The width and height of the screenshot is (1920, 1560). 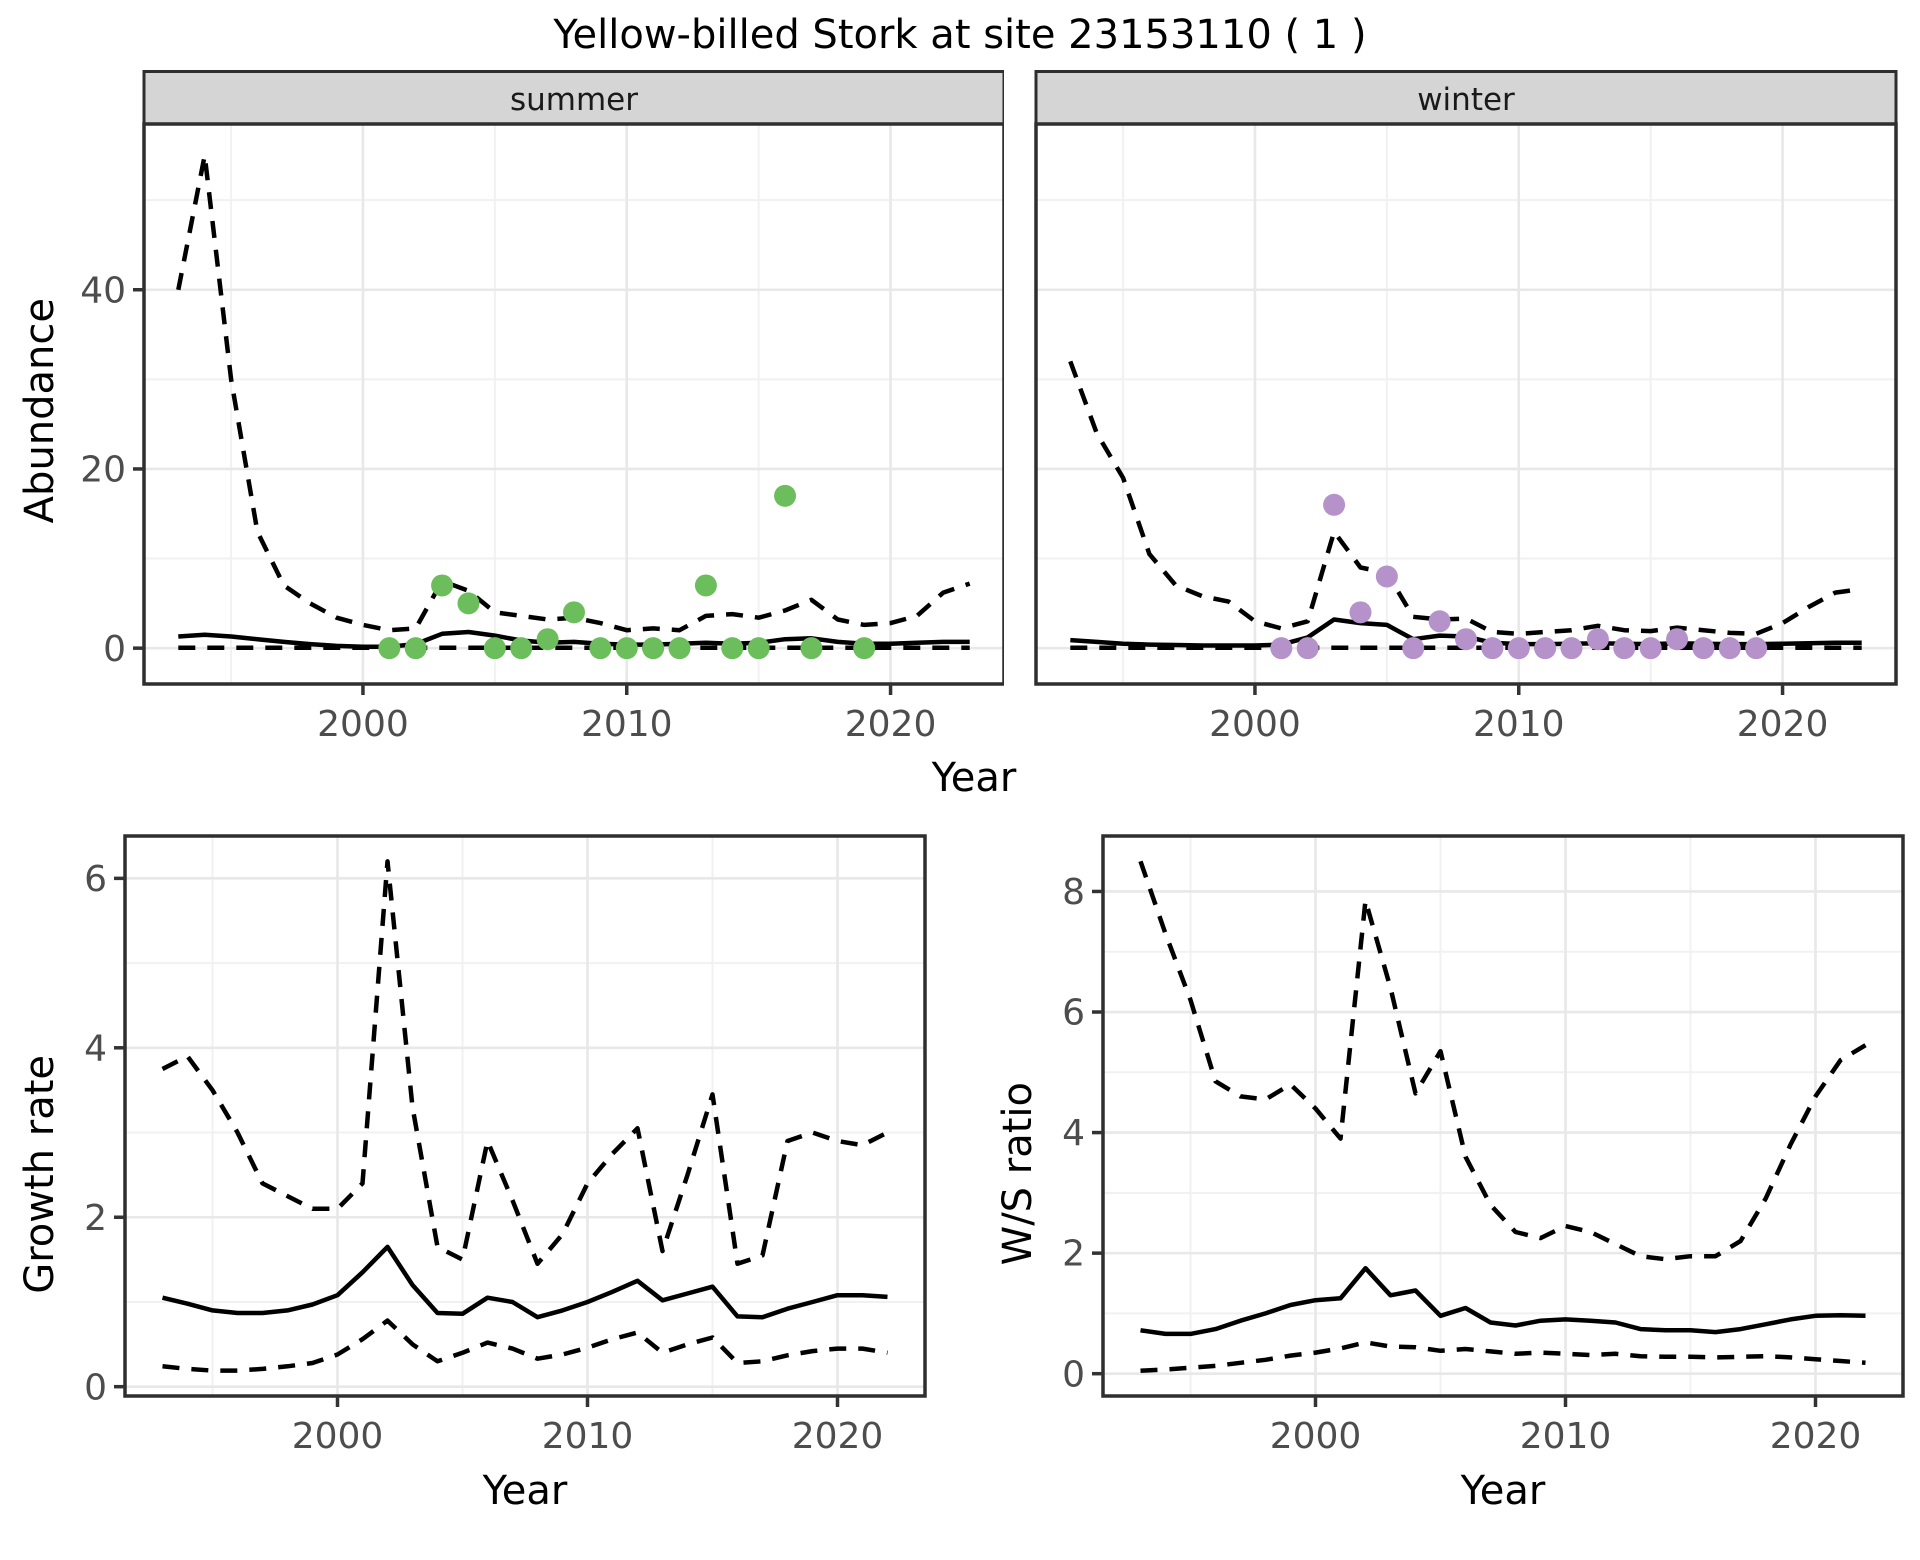 What do you see at coordinates (574, 639) in the screenshot?
I see `abundance-summer-median-line` at bounding box center [574, 639].